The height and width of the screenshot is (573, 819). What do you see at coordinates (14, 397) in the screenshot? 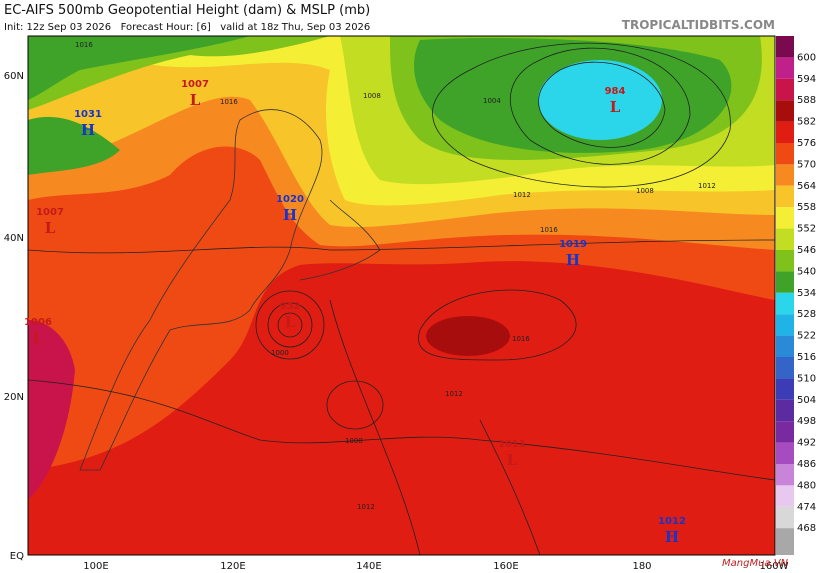
I see `lat-label: 20N` at bounding box center [14, 397].